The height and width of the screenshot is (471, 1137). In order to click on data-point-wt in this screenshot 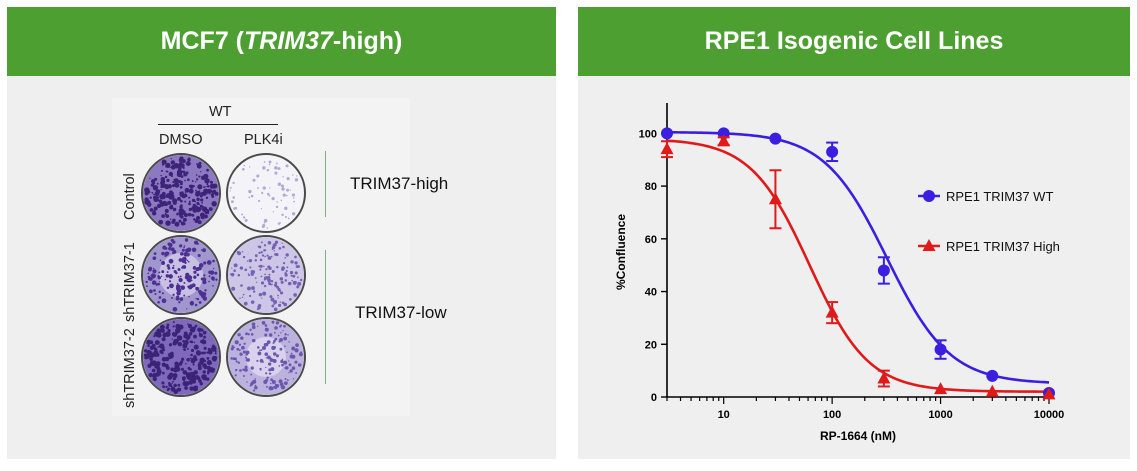, I will do `click(775, 138)`.